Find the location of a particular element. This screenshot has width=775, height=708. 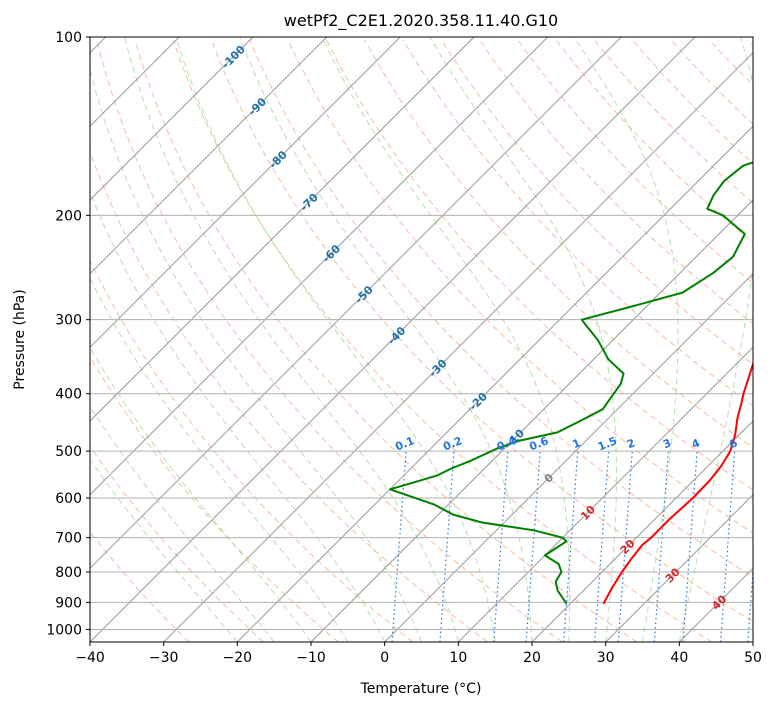

mixing-ratio-label: 1 is located at coordinates (576, 443).